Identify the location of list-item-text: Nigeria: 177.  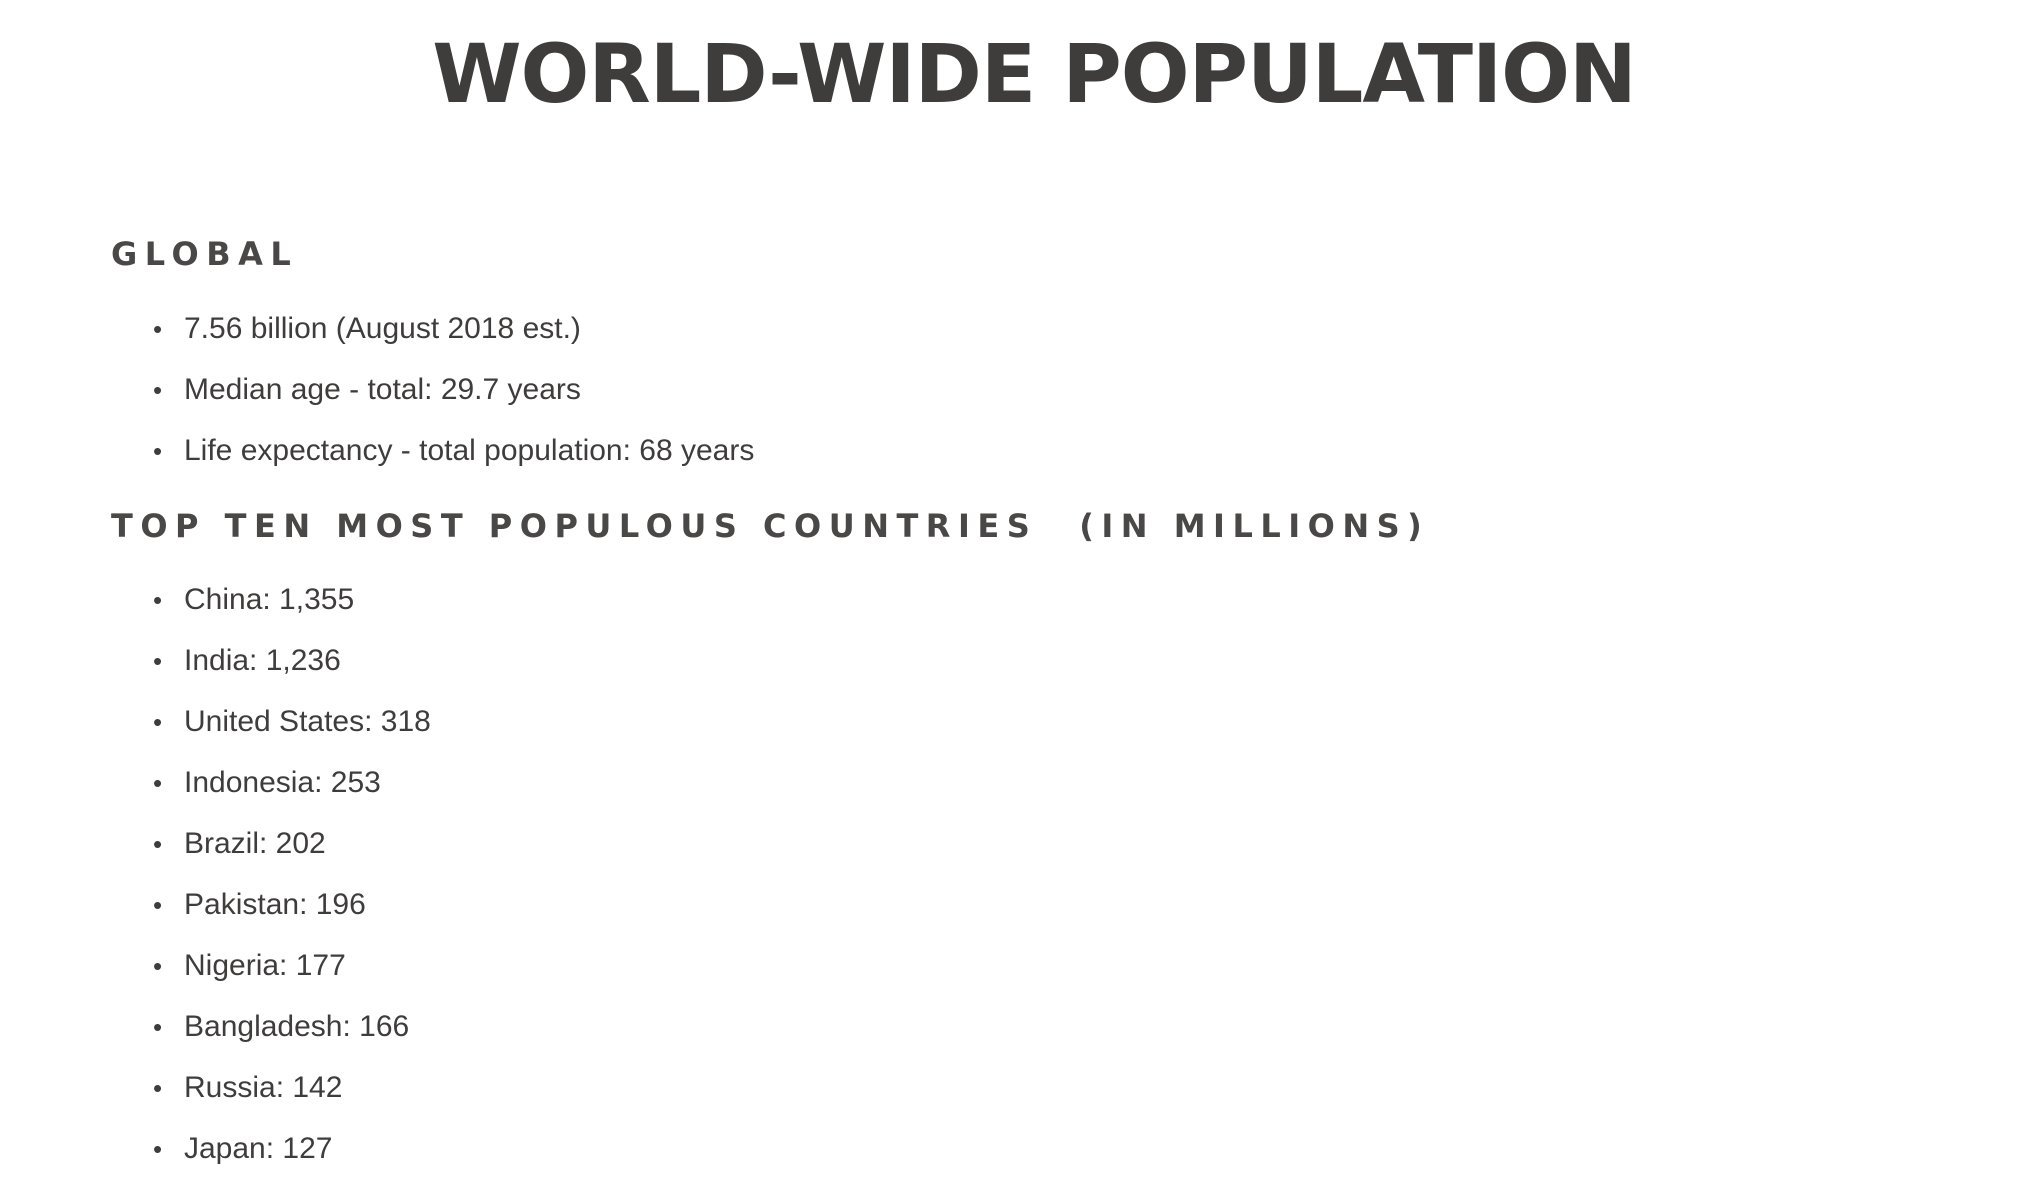
(265, 965).